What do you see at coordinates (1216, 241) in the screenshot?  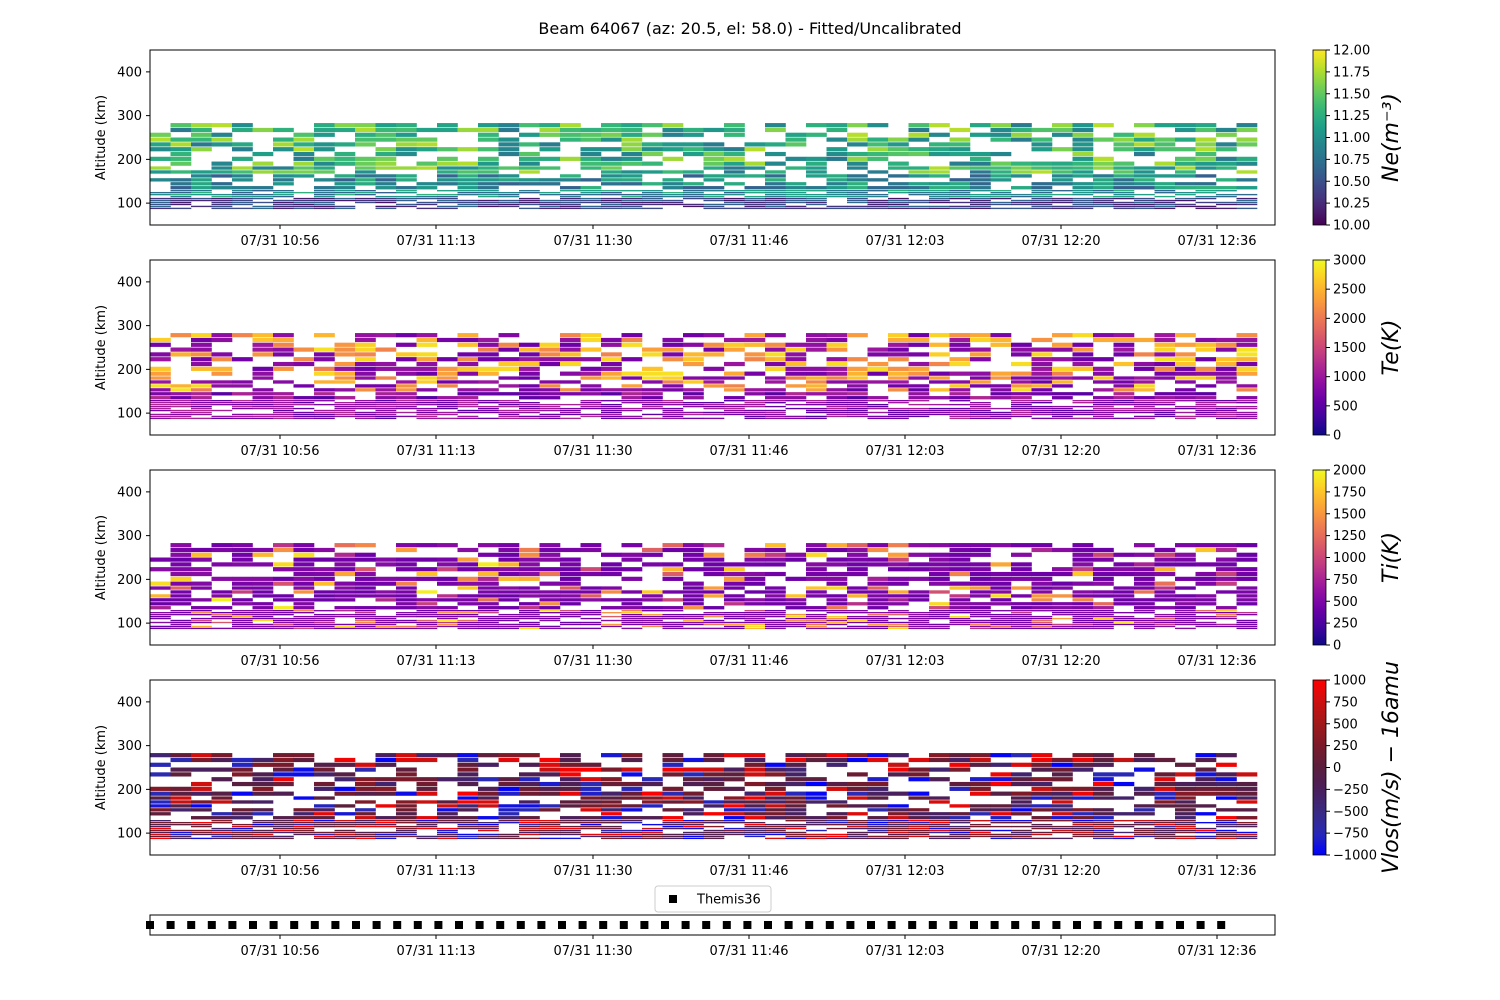 I see `ne-panel-x-tick-label: 07/31 12:36` at bounding box center [1216, 241].